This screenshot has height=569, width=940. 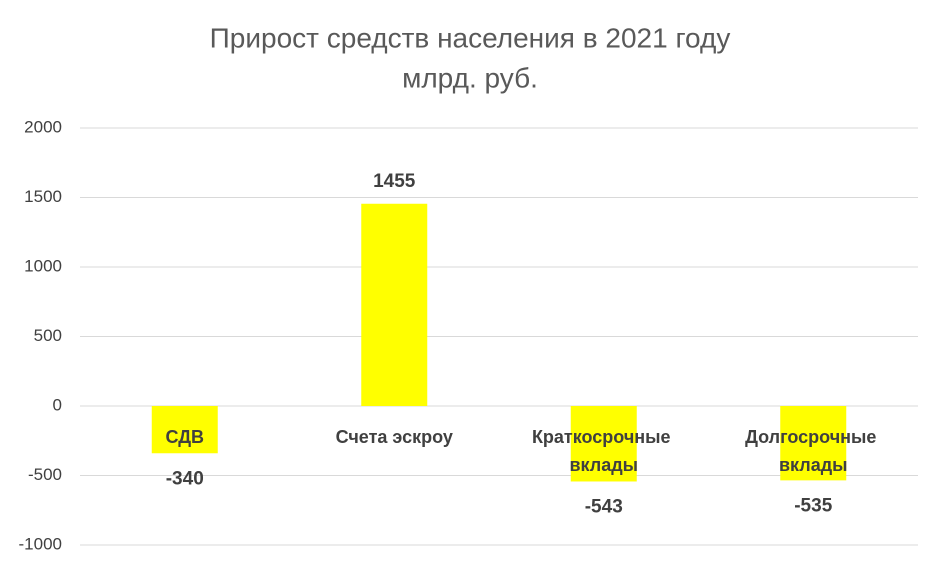 I want to click on x-tick-label: Краткосрочные вклады, so click(x=604, y=451).